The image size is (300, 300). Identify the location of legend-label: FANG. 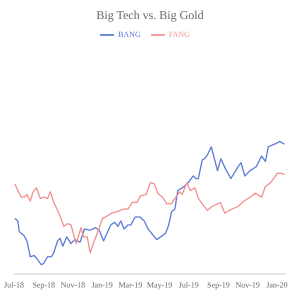
(179, 34).